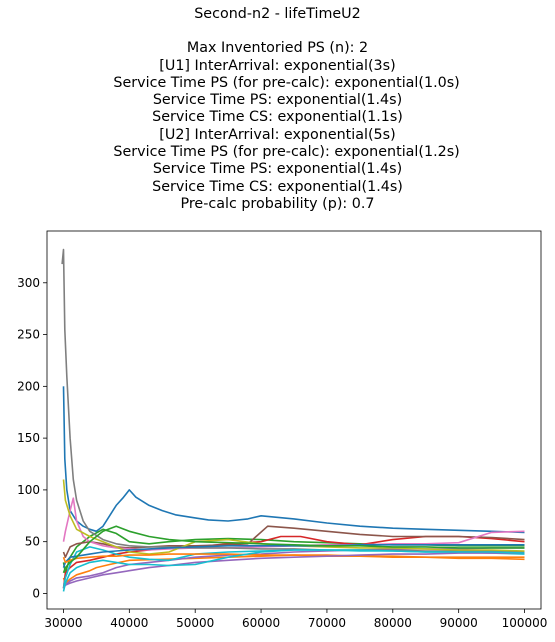 The width and height of the screenshot is (555, 642). I want to click on title-line: Pre-calc probability (p): 0.7, so click(277, 203).